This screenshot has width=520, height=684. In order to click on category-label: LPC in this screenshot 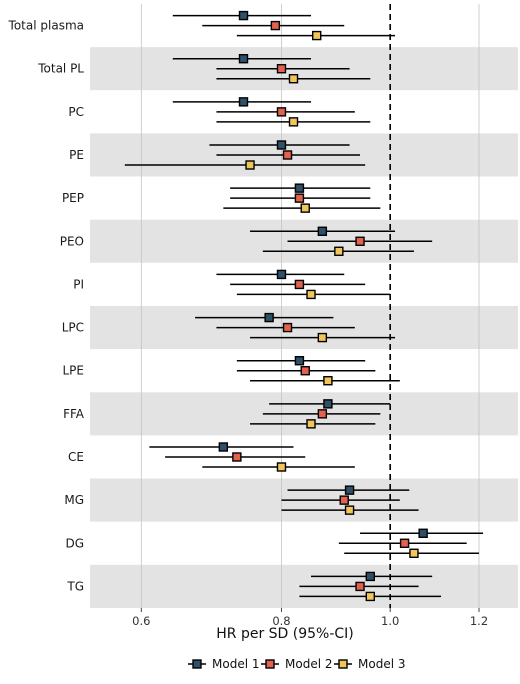, I will do `click(73, 328)`.